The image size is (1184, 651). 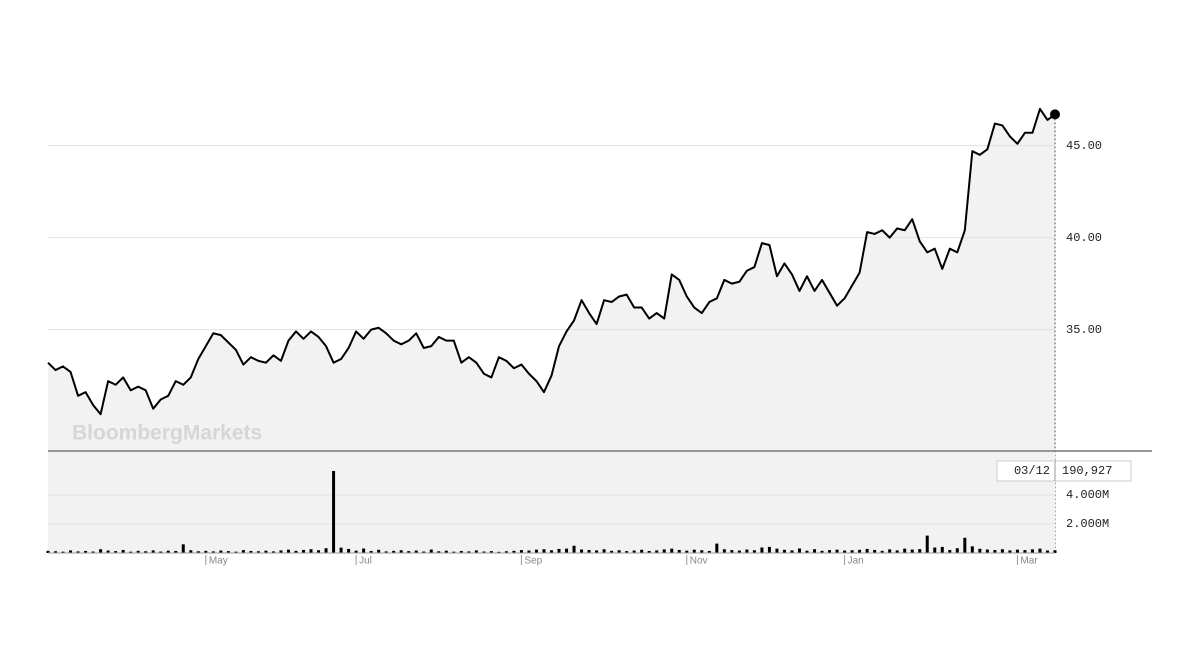 What do you see at coordinates (699, 561) in the screenshot?
I see `x-tick-label: Nov` at bounding box center [699, 561].